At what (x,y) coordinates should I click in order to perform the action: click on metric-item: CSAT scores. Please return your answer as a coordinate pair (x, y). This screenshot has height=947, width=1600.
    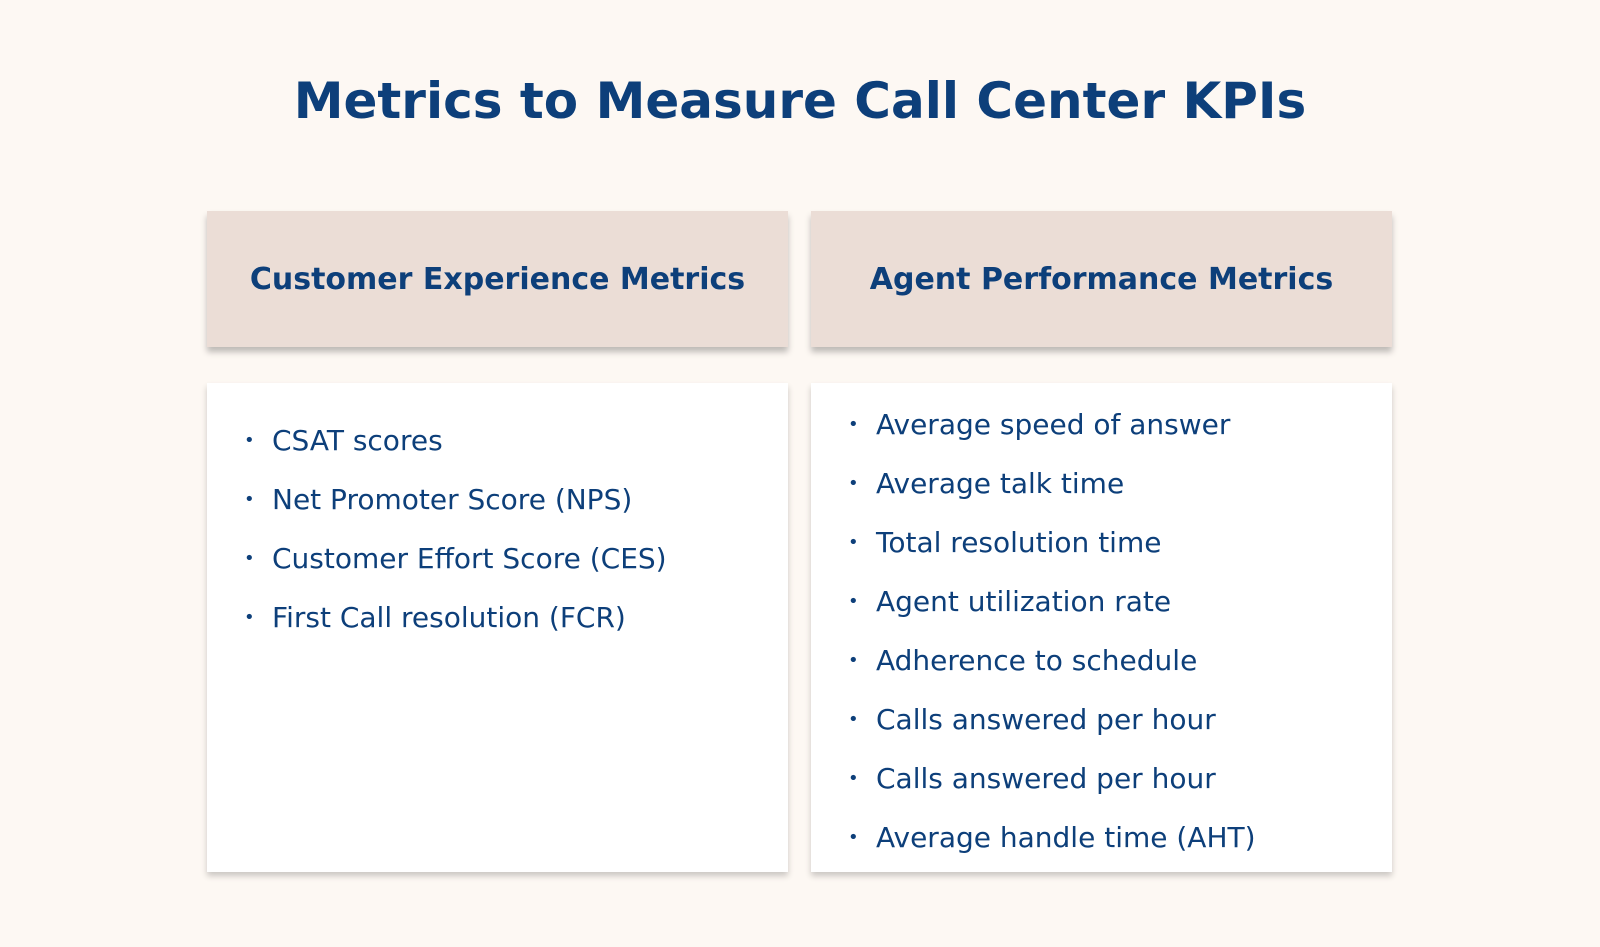
    Looking at the image, I should click on (516, 440).